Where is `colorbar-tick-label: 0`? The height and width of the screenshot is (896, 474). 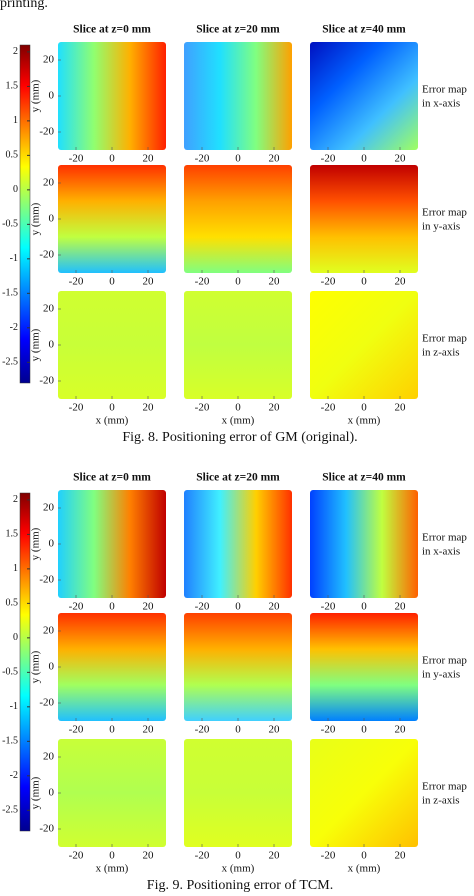
colorbar-tick-label: 0 is located at coordinates (15, 637).